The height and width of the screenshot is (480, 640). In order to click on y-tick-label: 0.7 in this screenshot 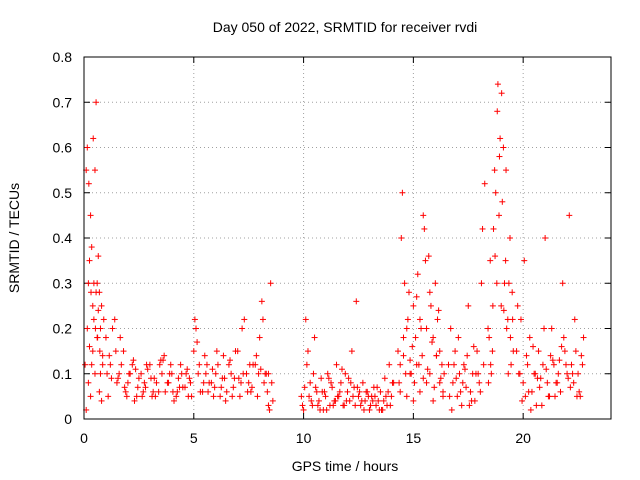, I will do `click(63, 102)`.